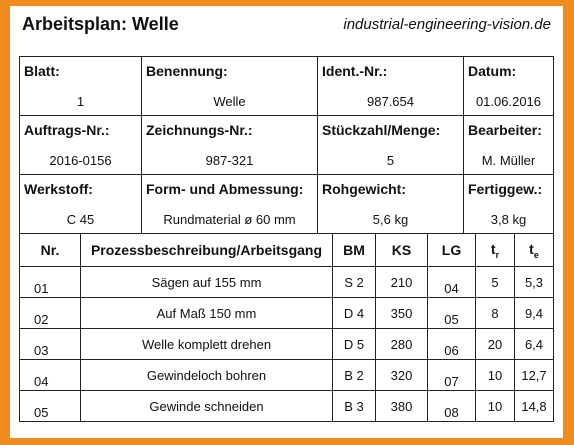 The height and width of the screenshot is (445, 574). I want to click on cell-ks: 350, so click(401, 313).